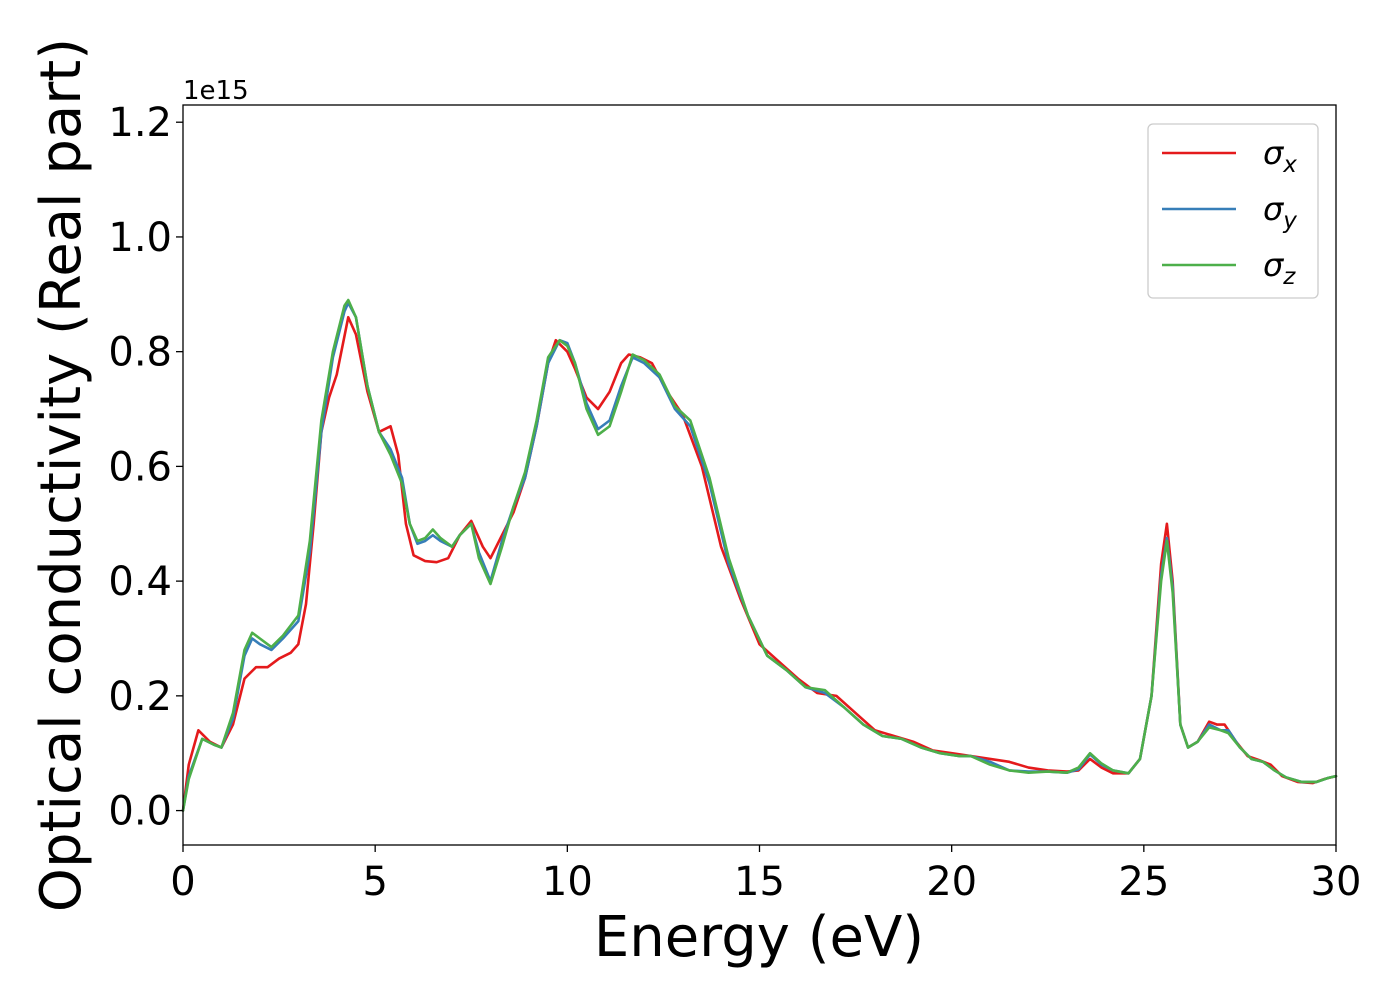 The width and height of the screenshot is (1400, 1000). What do you see at coordinates (1233, 211) in the screenshot?
I see `legend-box` at bounding box center [1233, 211].